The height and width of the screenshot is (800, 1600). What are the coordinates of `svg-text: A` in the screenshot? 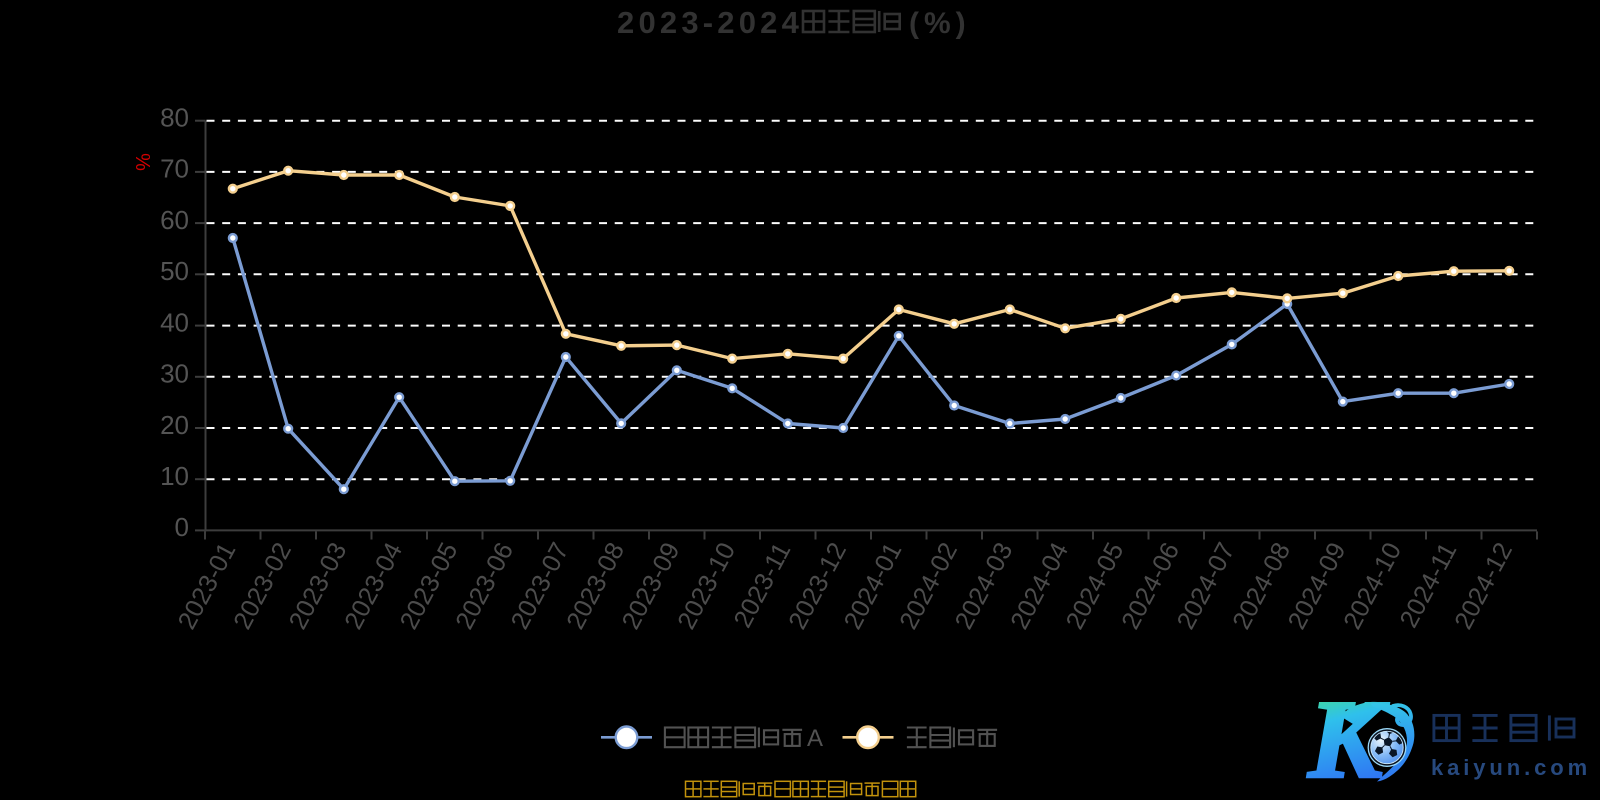 It's located at (815, 738).